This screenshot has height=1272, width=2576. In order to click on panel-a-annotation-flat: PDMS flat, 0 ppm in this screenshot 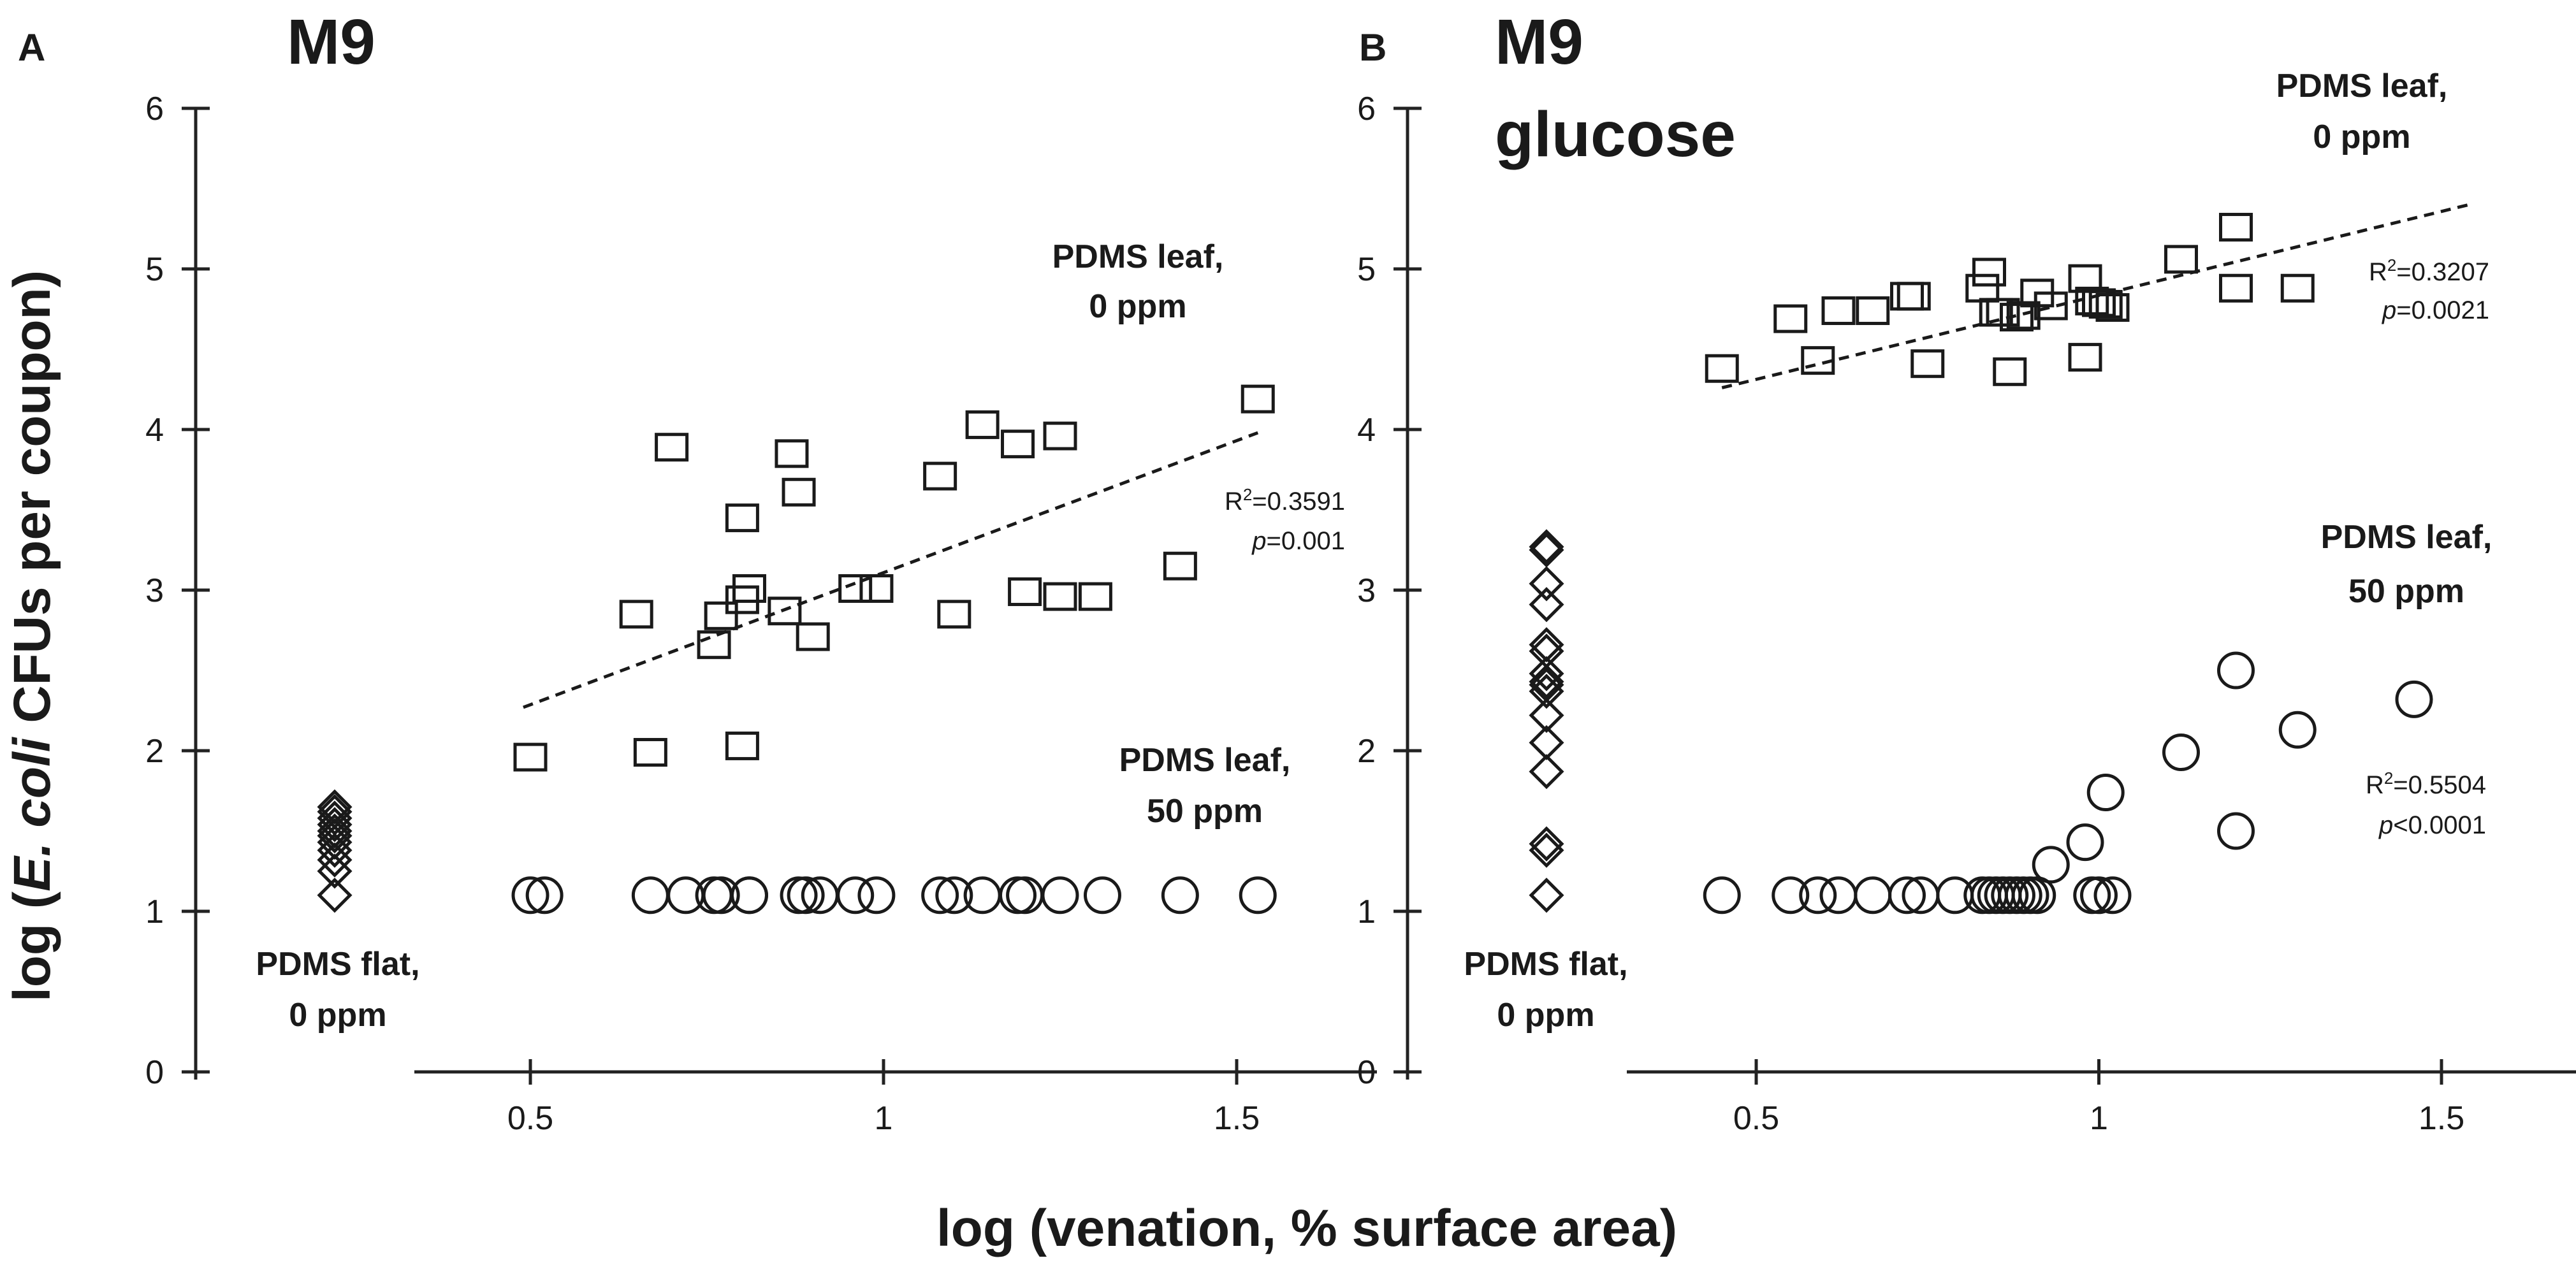, I will do `click(337, 990)`.